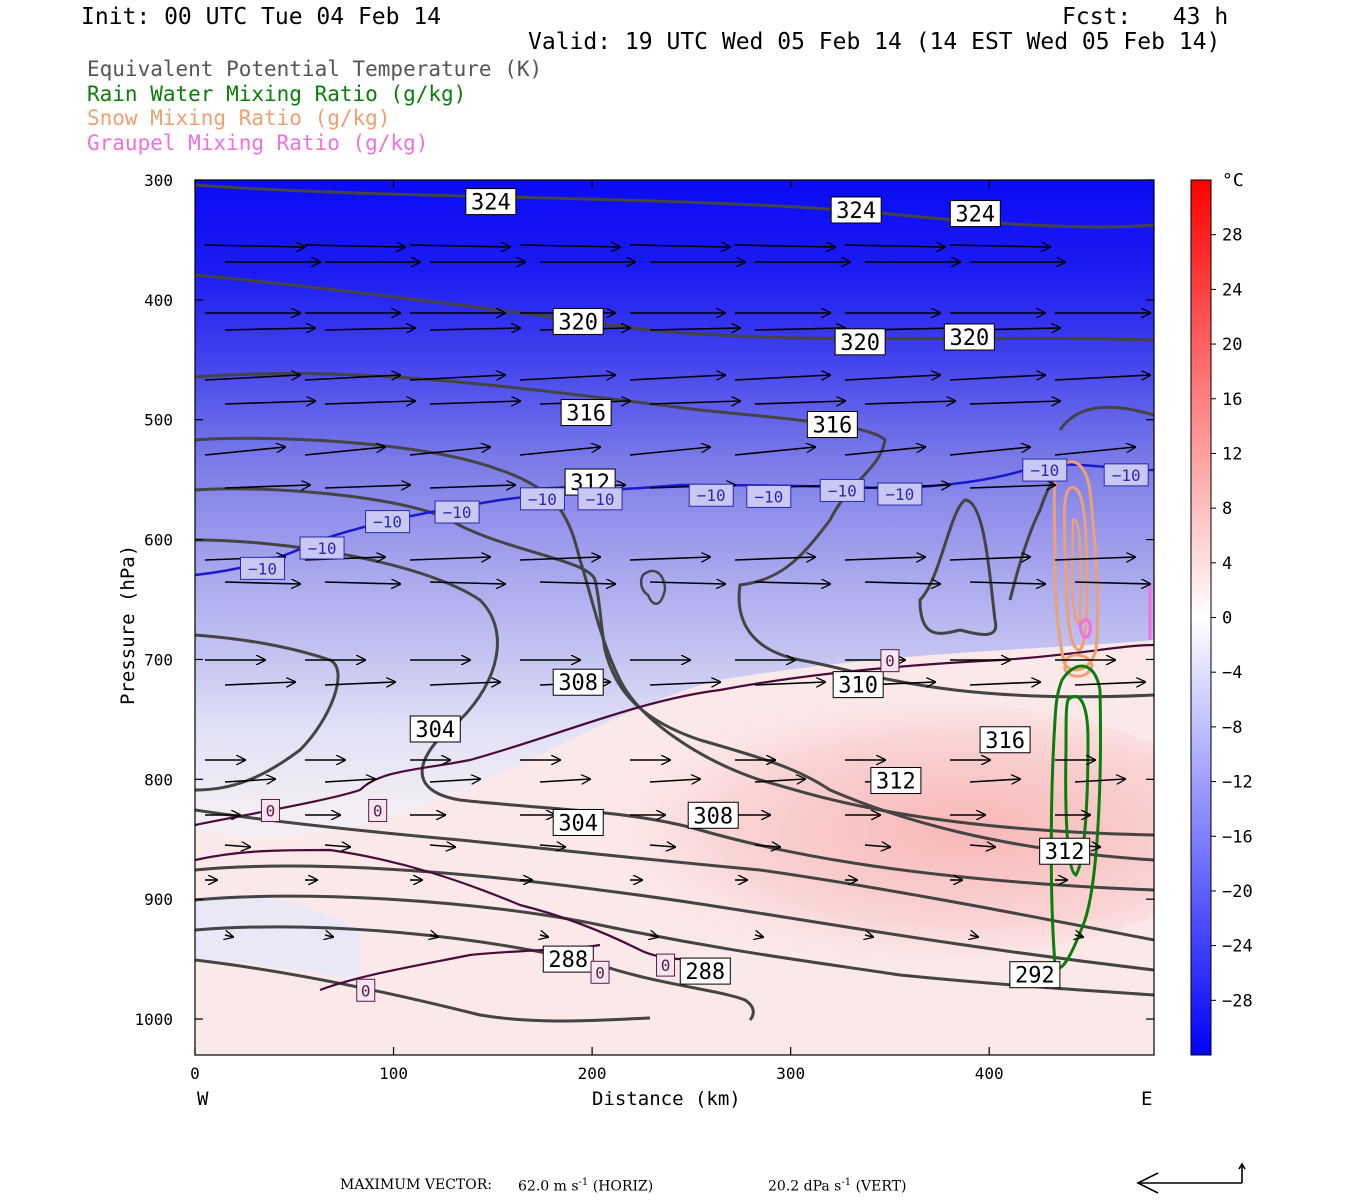 The width and height of the screenshot is (1350, 1200). I want to click on colorbar-tick-label: −28, so click(1237, 1001).